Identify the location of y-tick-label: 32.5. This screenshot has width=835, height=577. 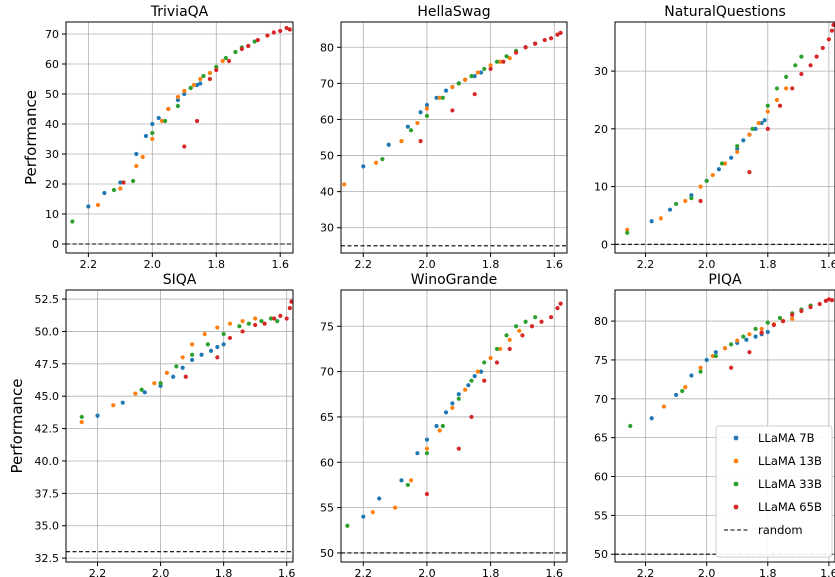
(47, 558).